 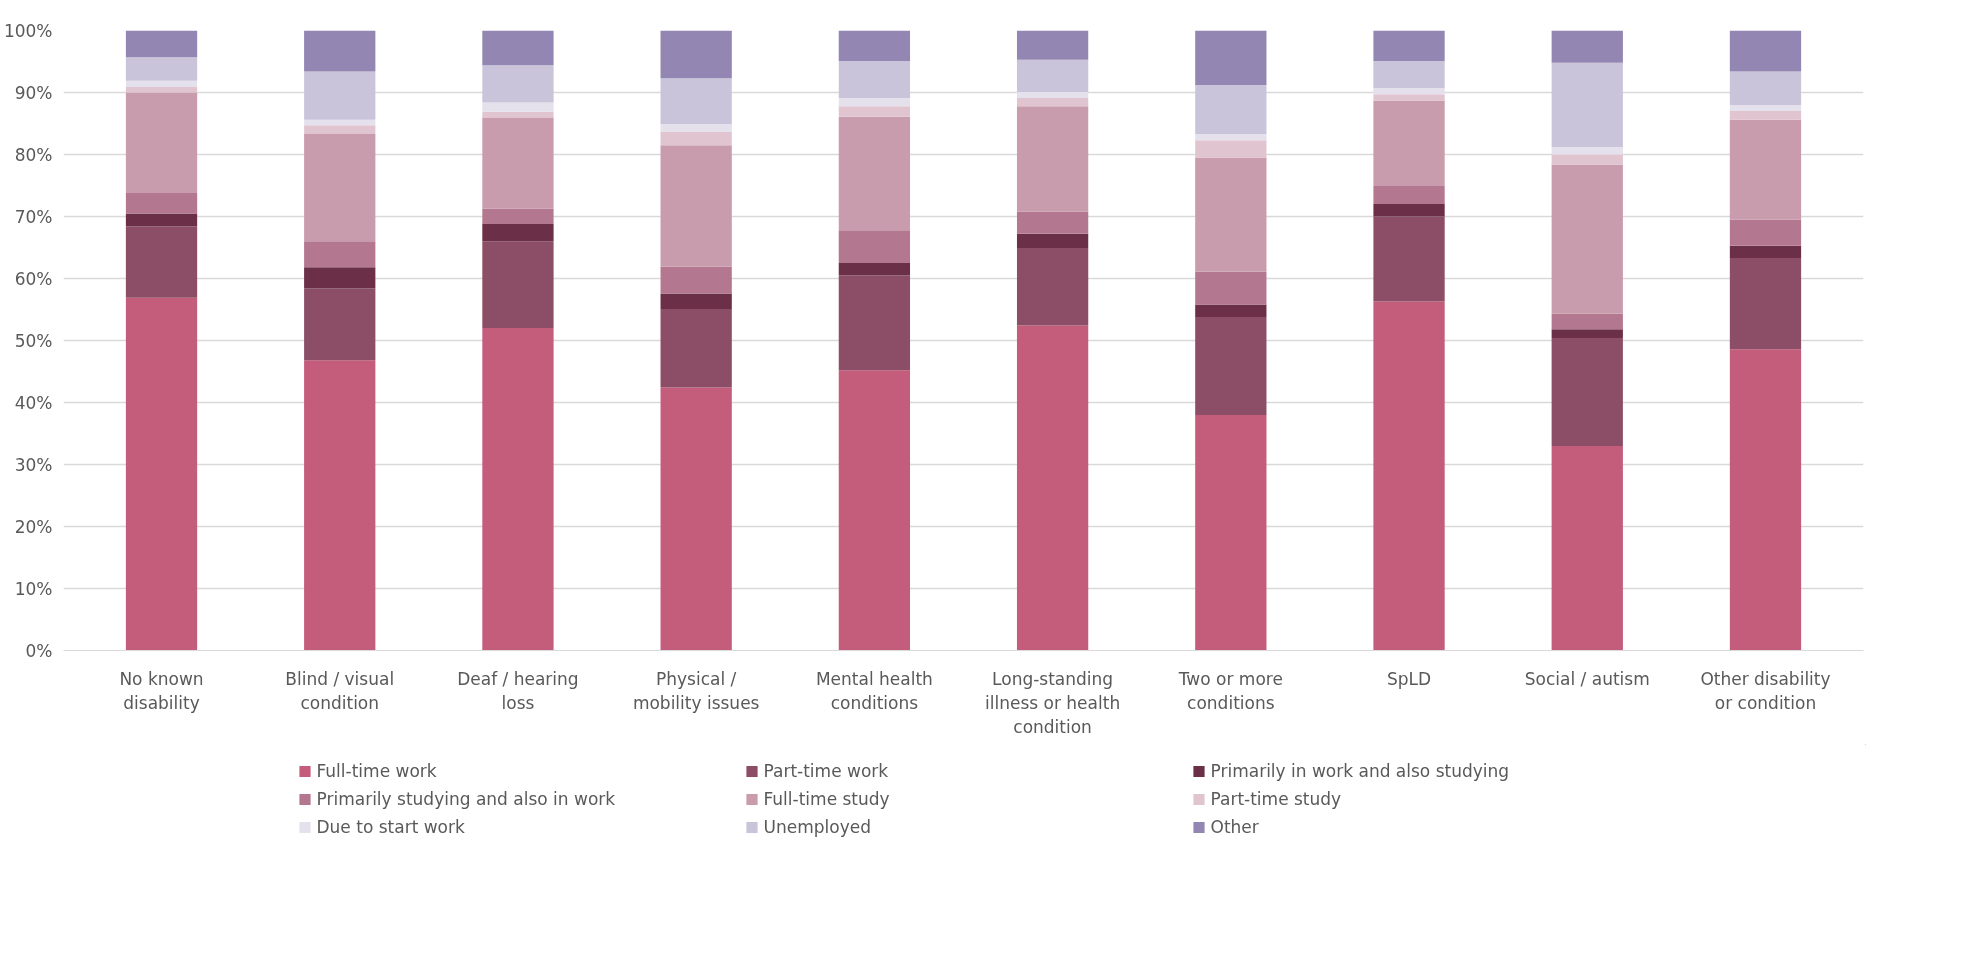 I want to click on y-tick-label: 0%, so click(x=39, y=650).